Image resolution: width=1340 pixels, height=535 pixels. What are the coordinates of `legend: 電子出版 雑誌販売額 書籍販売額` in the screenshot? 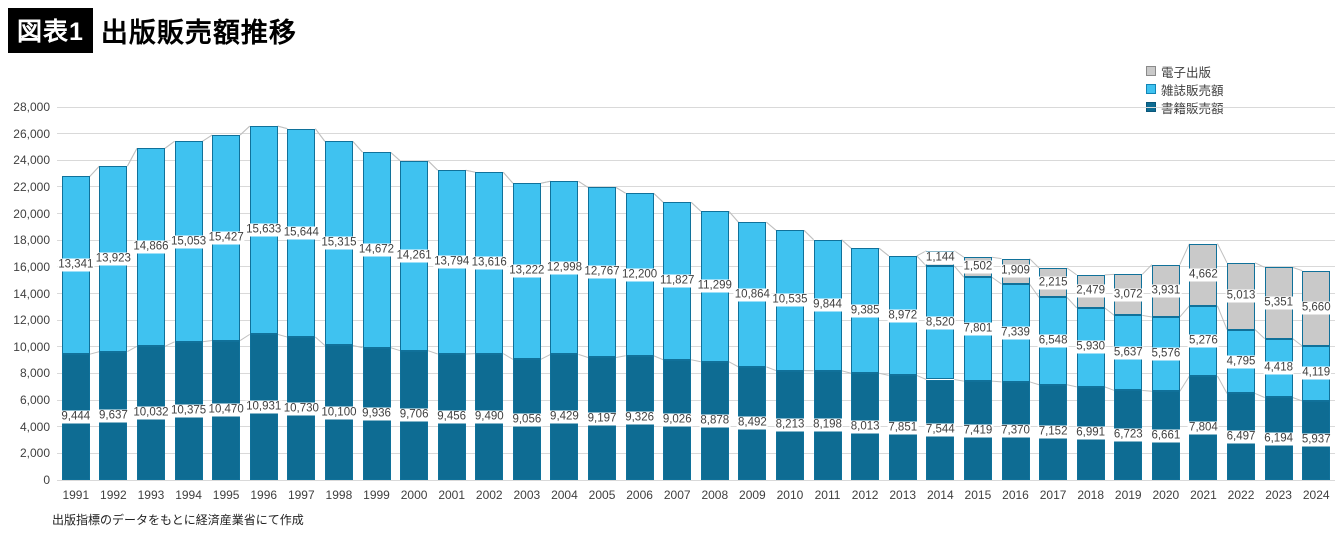 It's located at (1185, 89).